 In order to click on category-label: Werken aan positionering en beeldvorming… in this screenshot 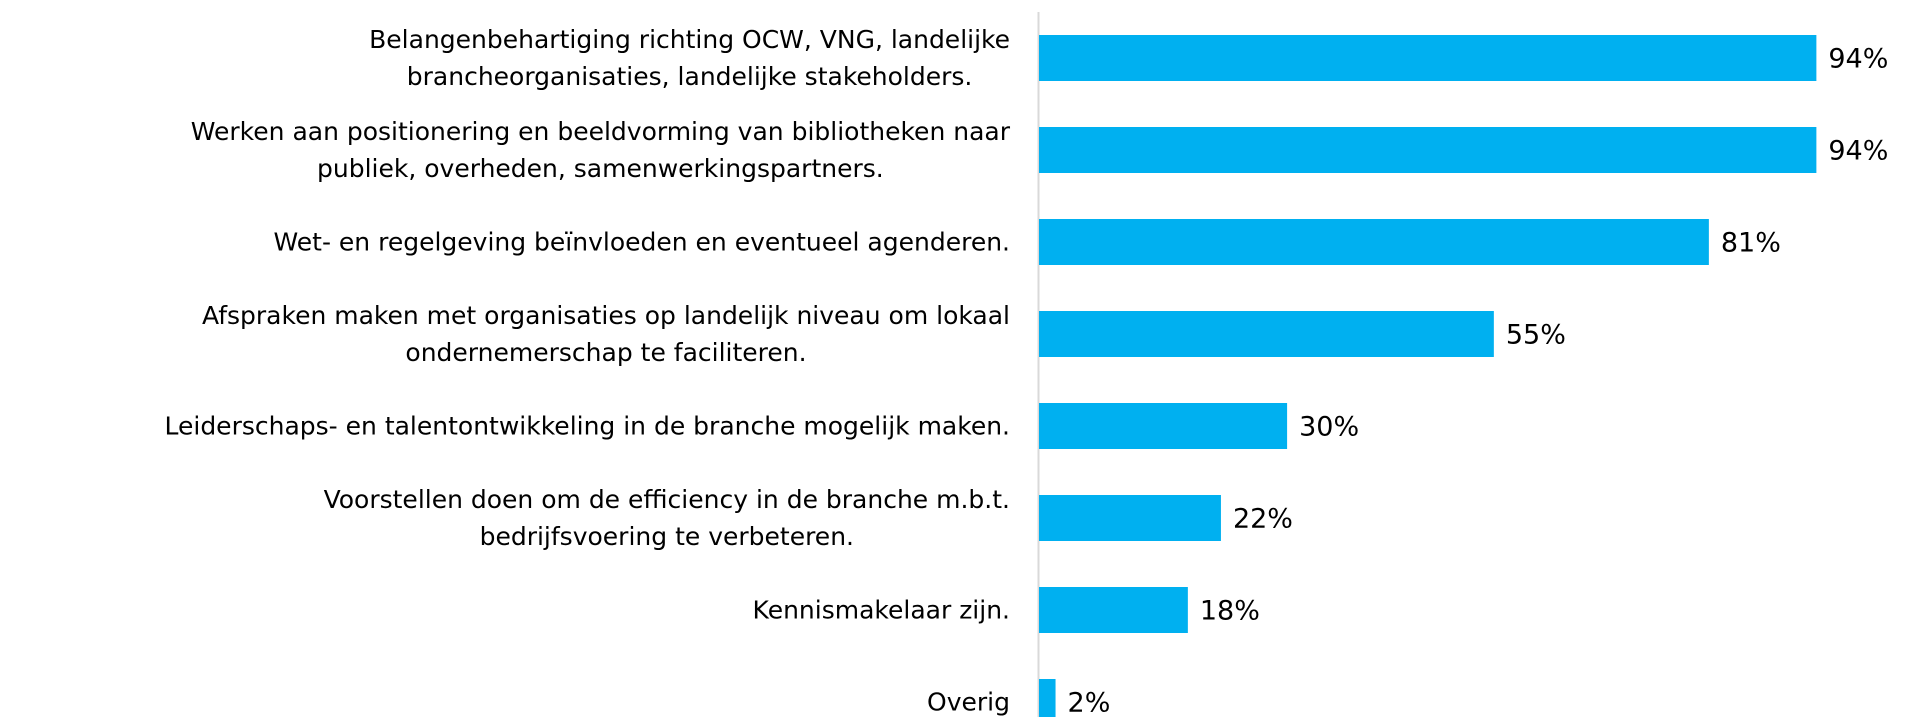, I will do `click(600, 150)`.